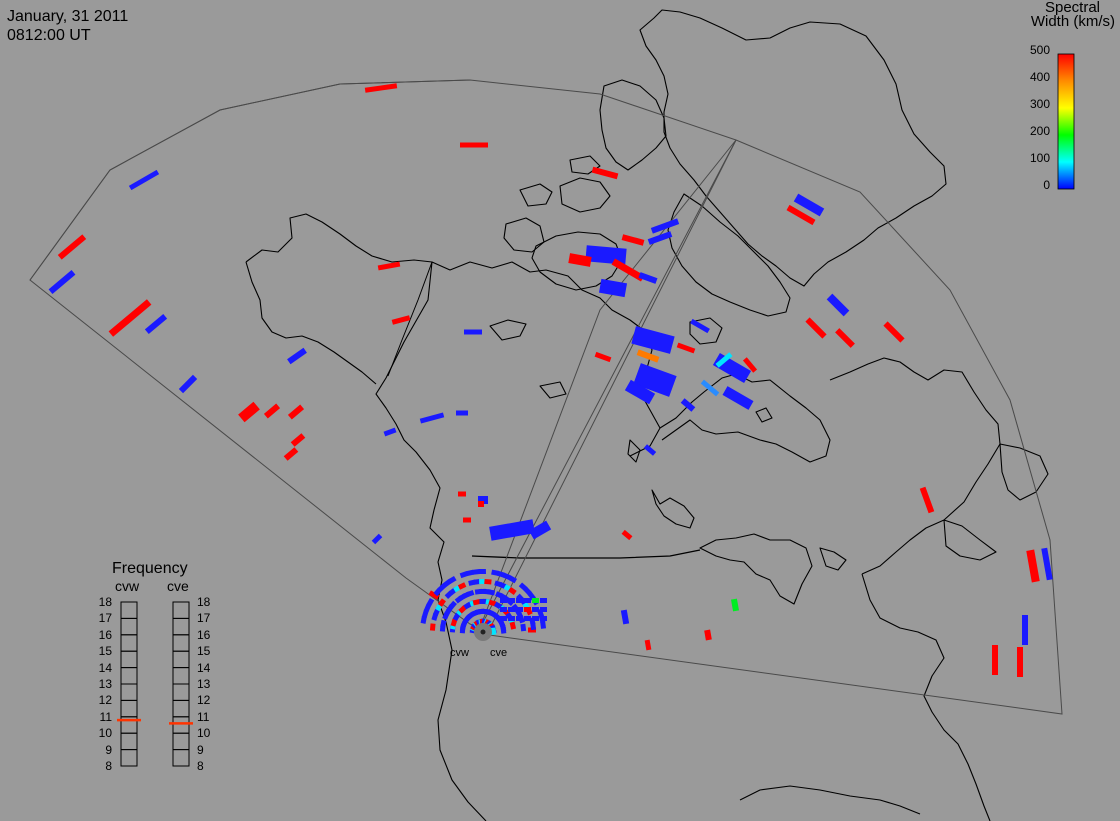  I want to click on frequency-gauges, so click(155, 684).